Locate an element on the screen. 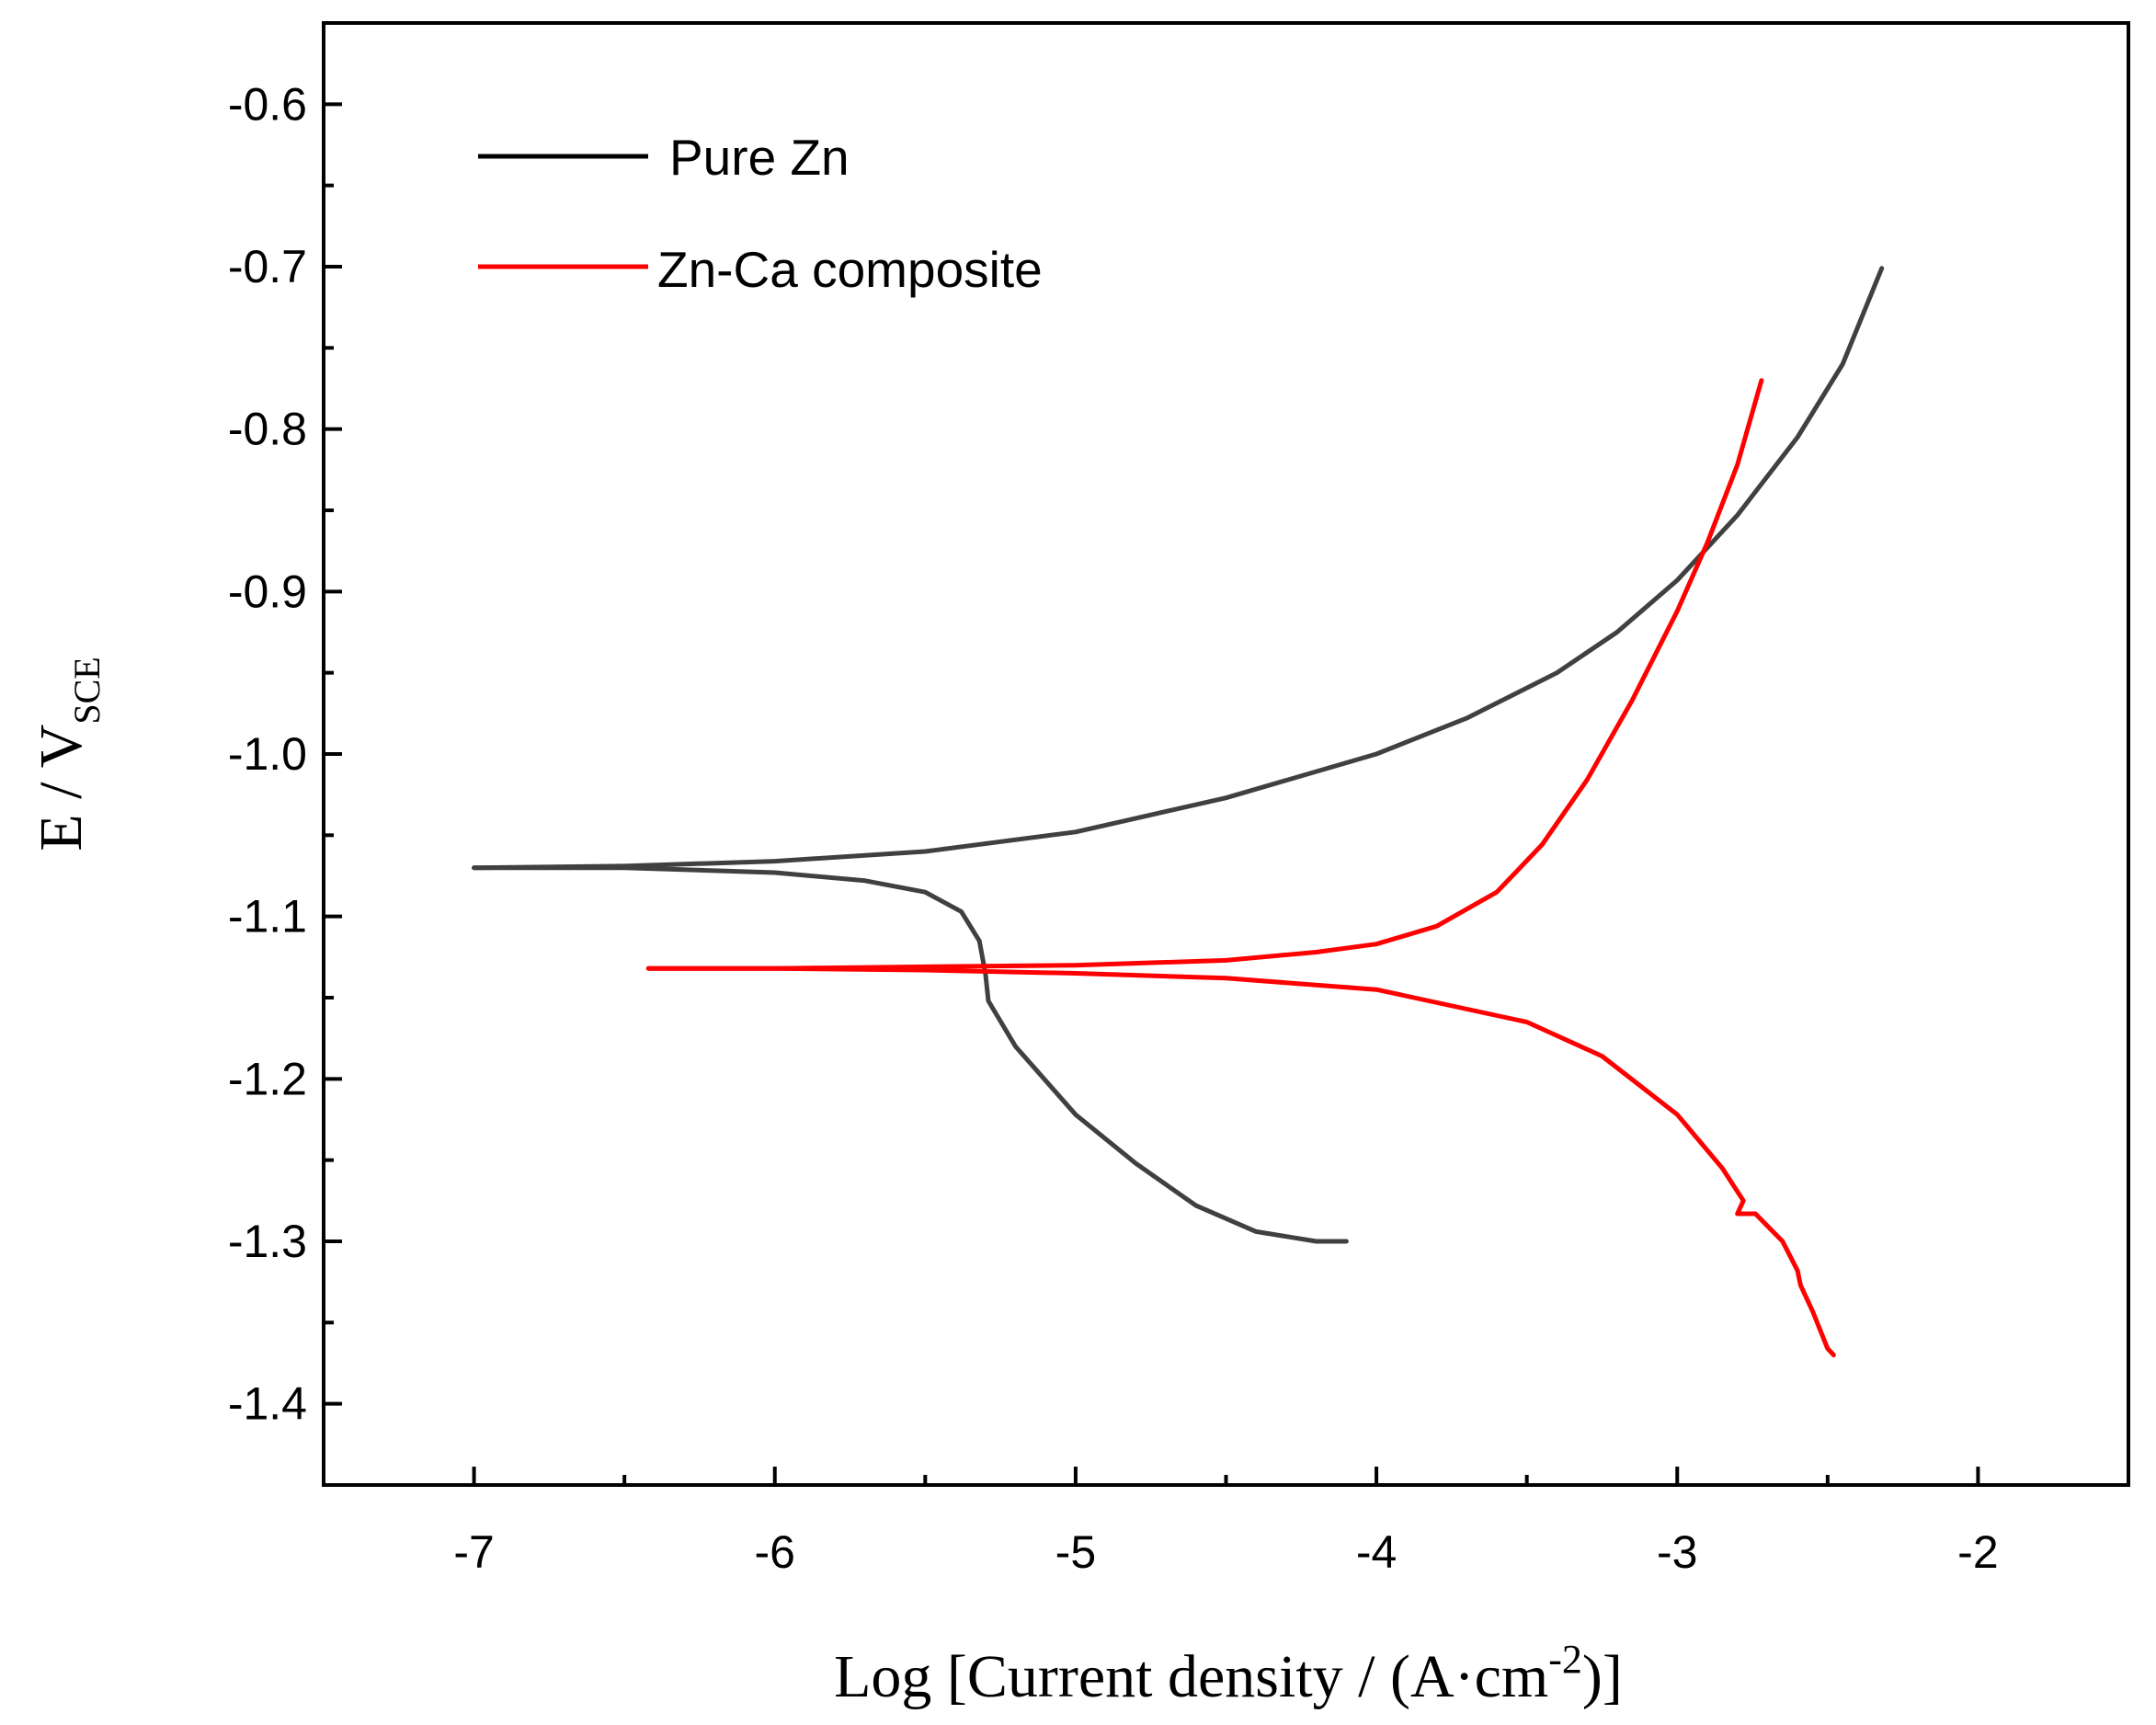 Image resolution: width=2156 pixels, height=1725 pixels. x-tick-label: -3 is located at coordinates (1677, 1552).